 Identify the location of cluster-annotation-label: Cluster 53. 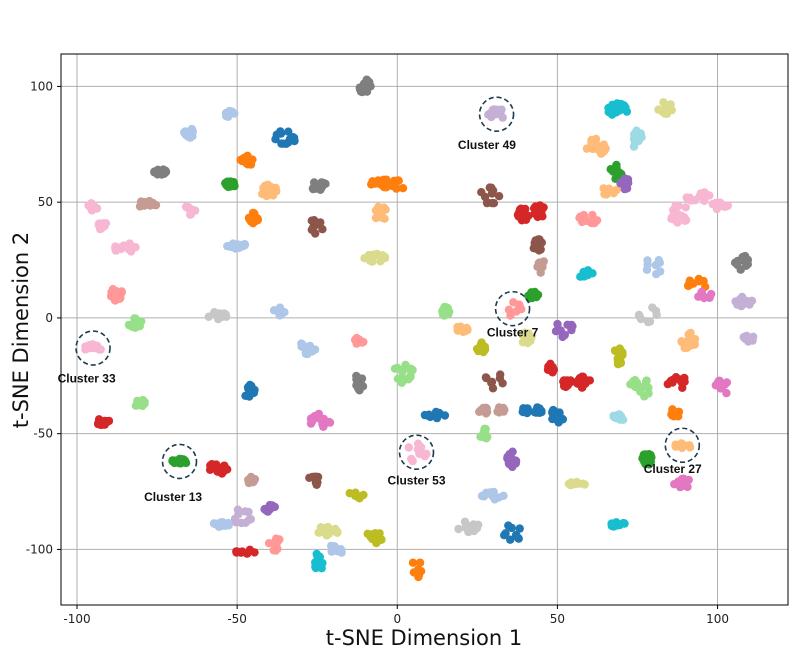
(416, 481).